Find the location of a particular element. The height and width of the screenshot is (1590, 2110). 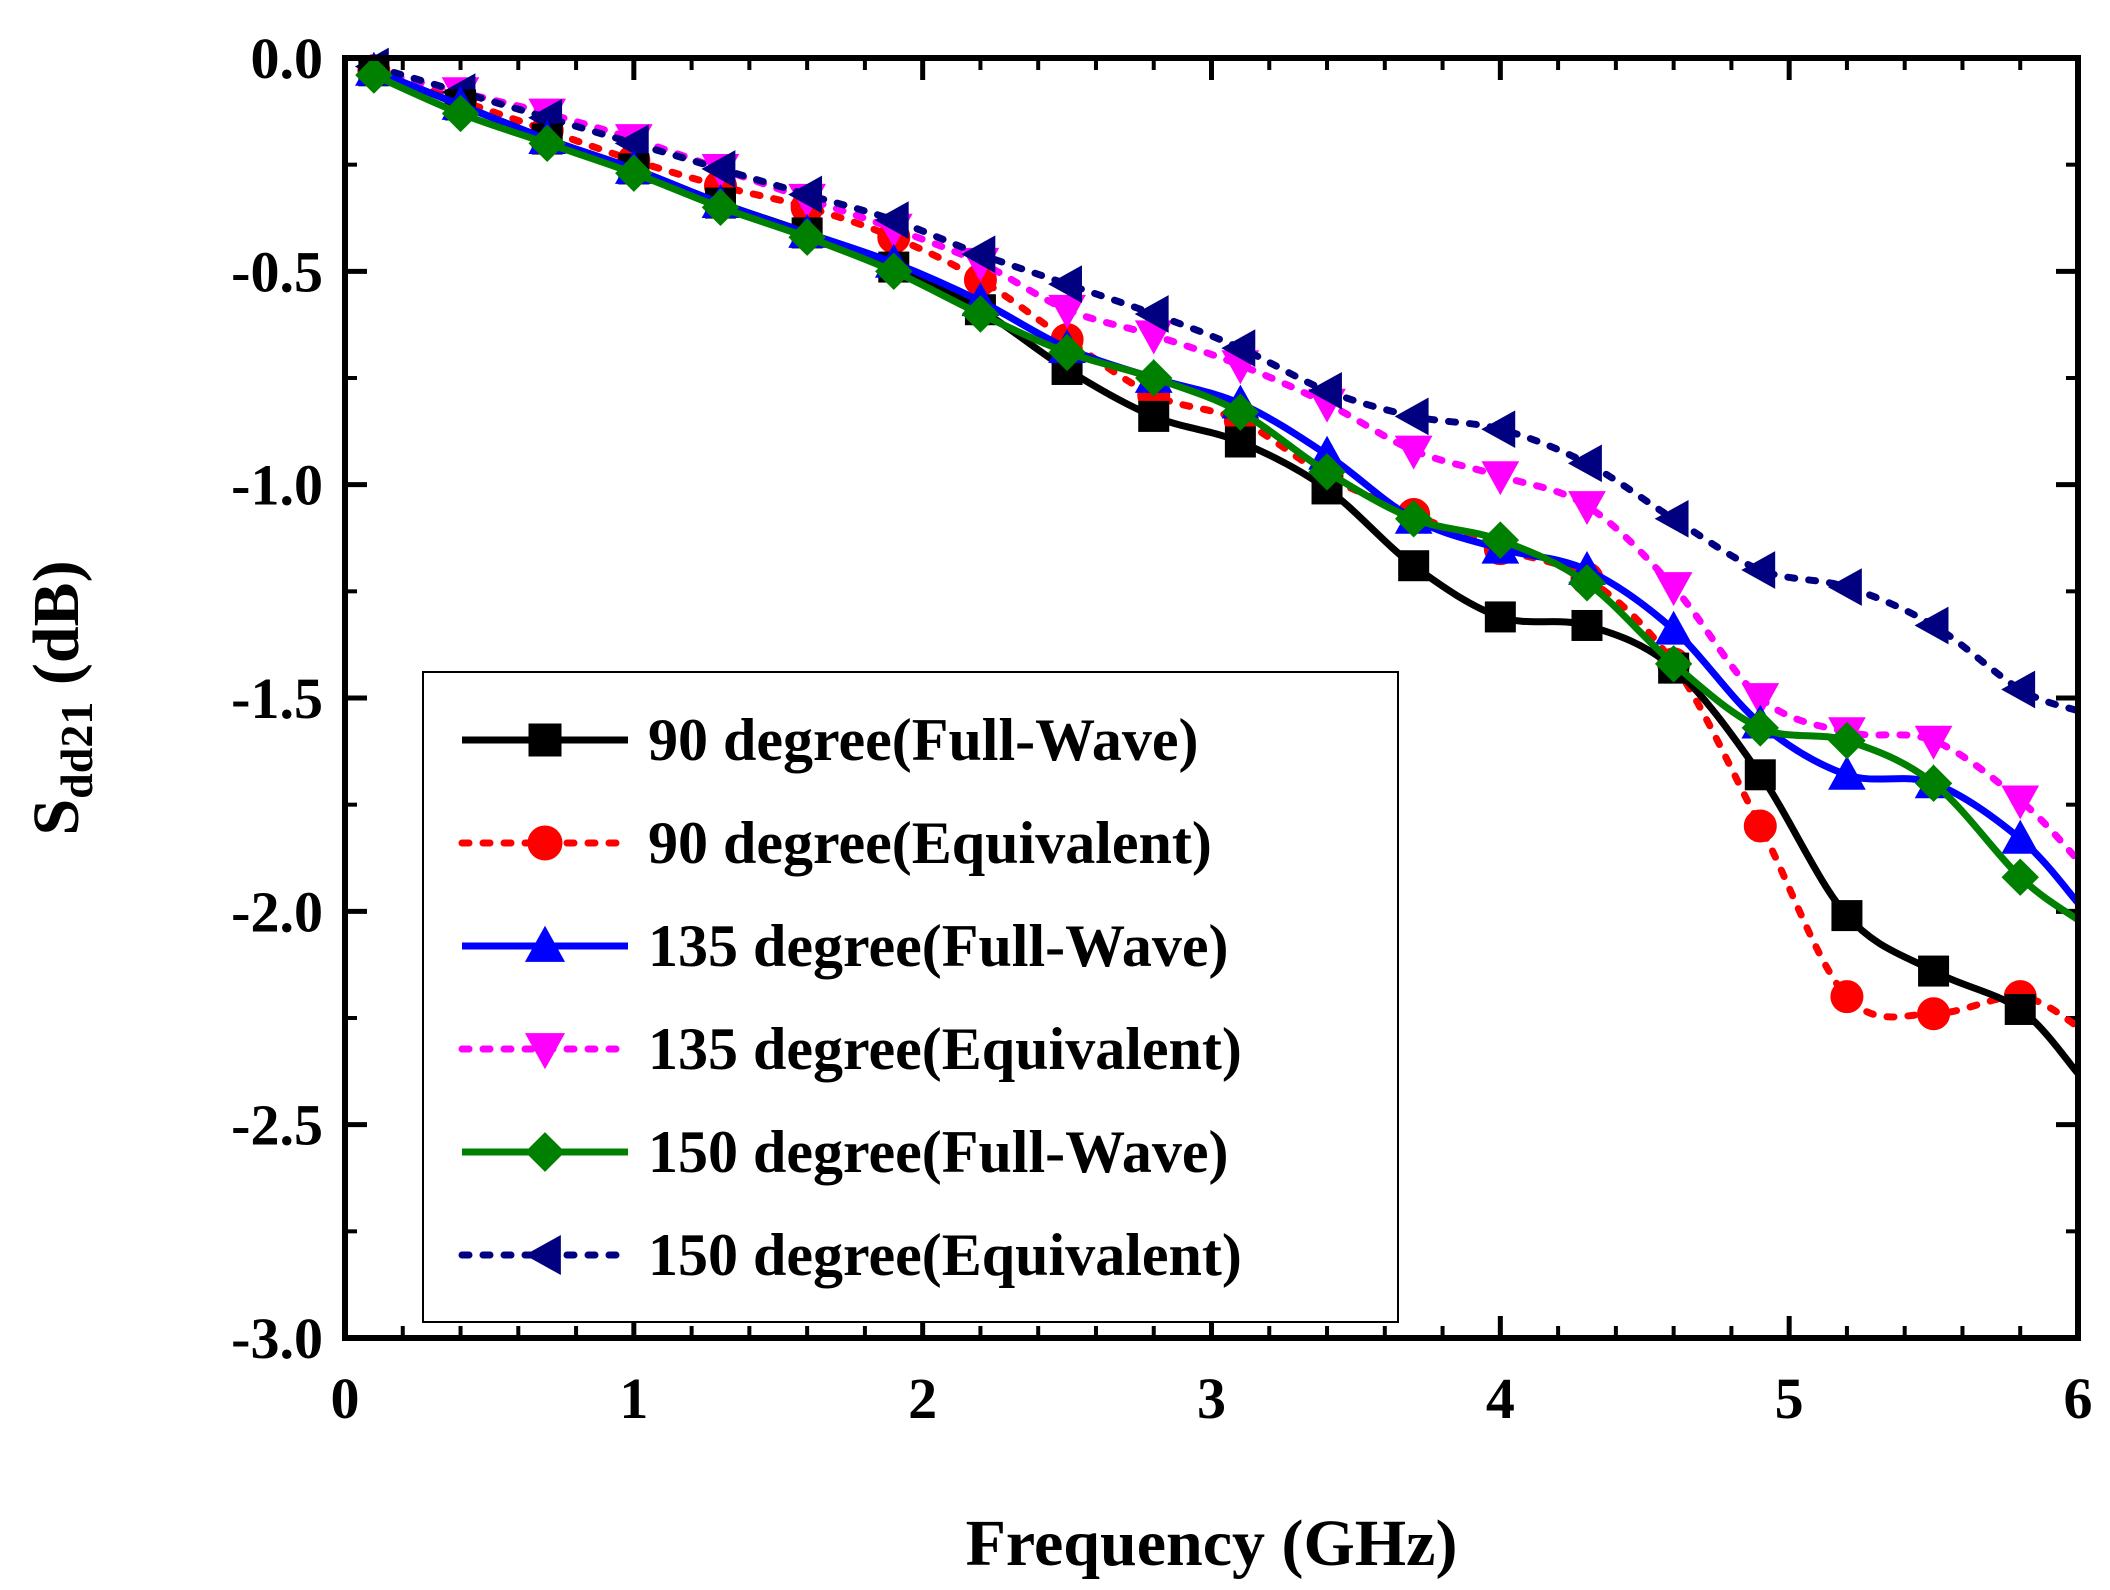

legend-item: 150 degree(Equivalent) is located at coordinates (850, 1255).